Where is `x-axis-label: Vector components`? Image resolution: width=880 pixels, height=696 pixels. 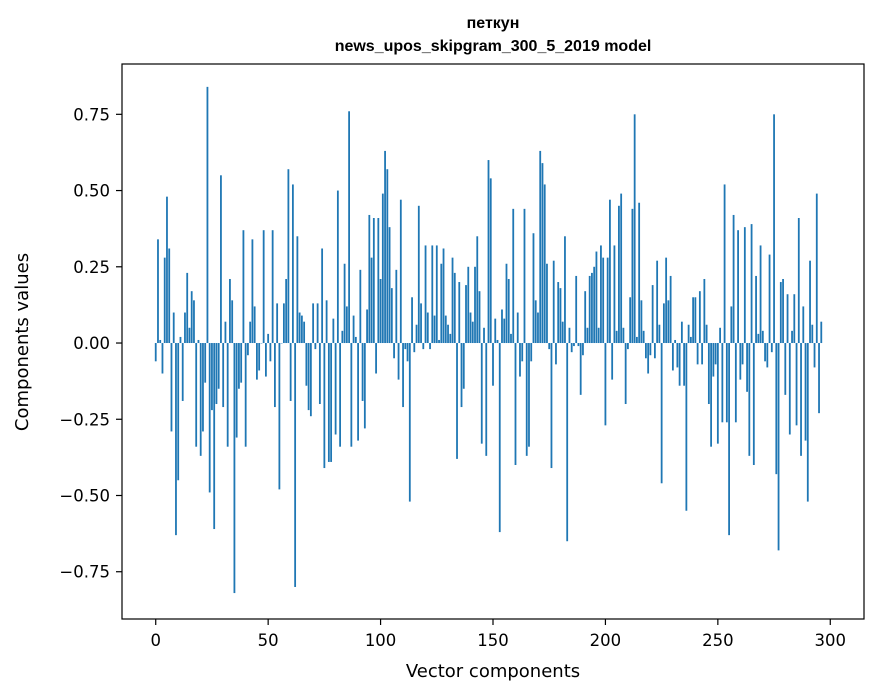
x-axis-label: Vector components is located at coordinates (493, 671).